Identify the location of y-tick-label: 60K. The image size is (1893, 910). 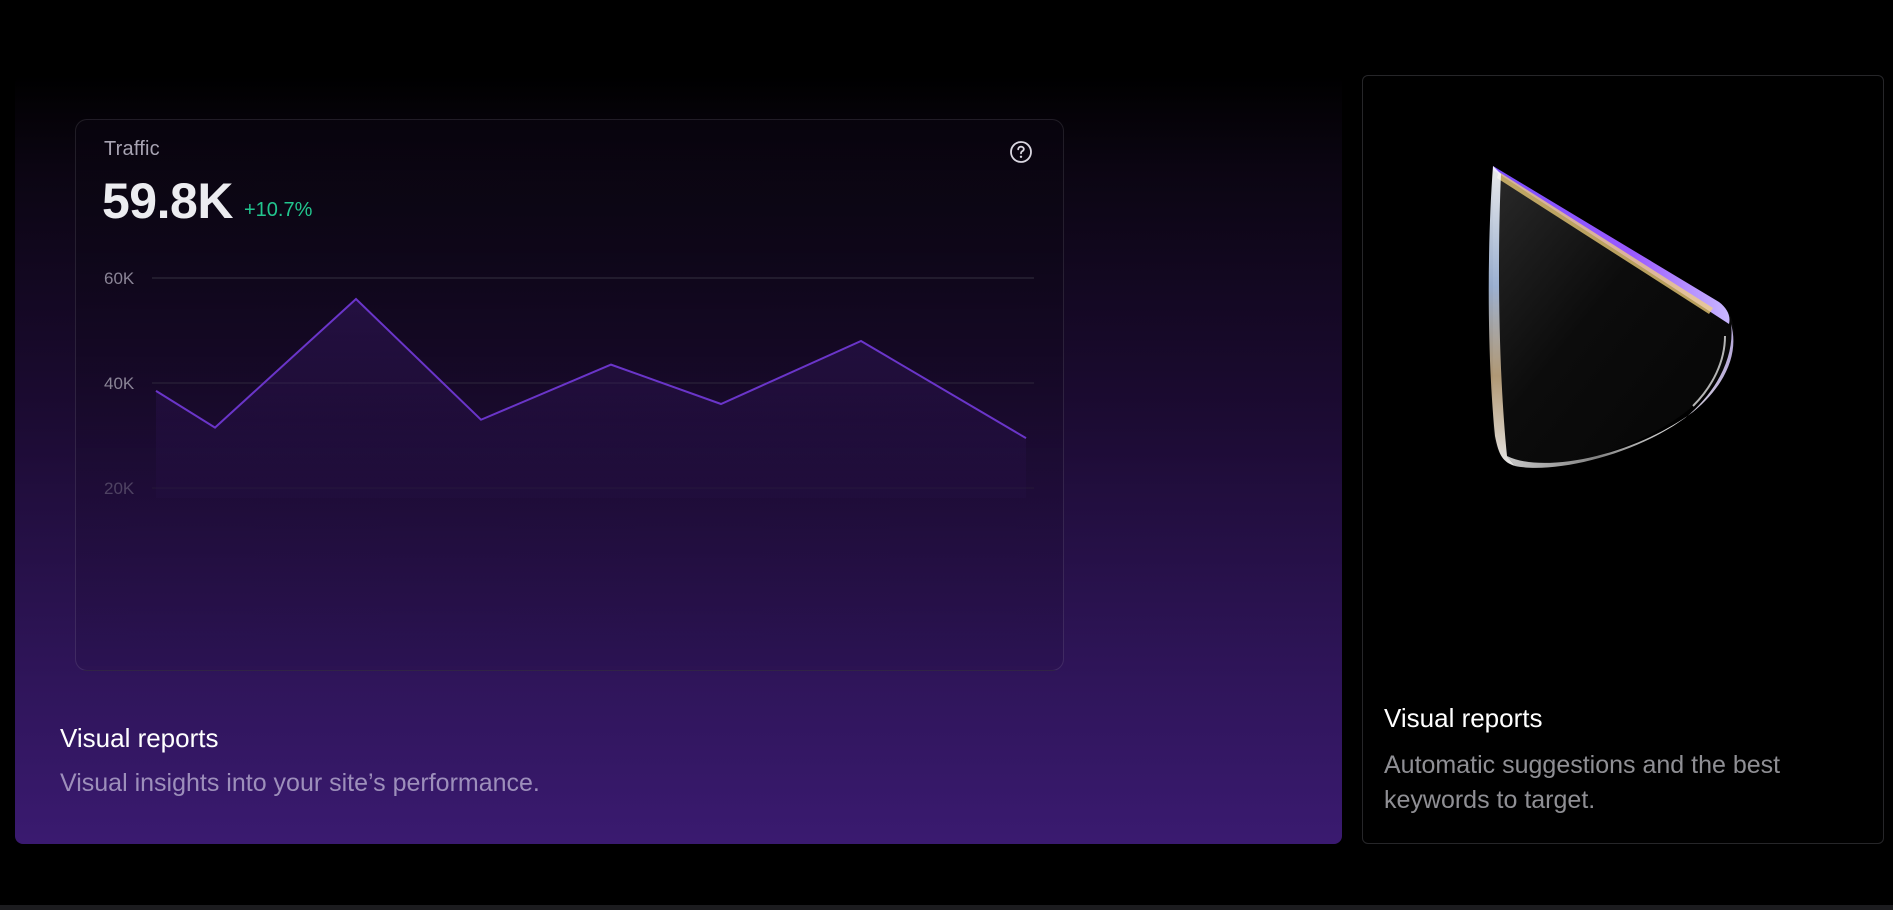
(119, 278).